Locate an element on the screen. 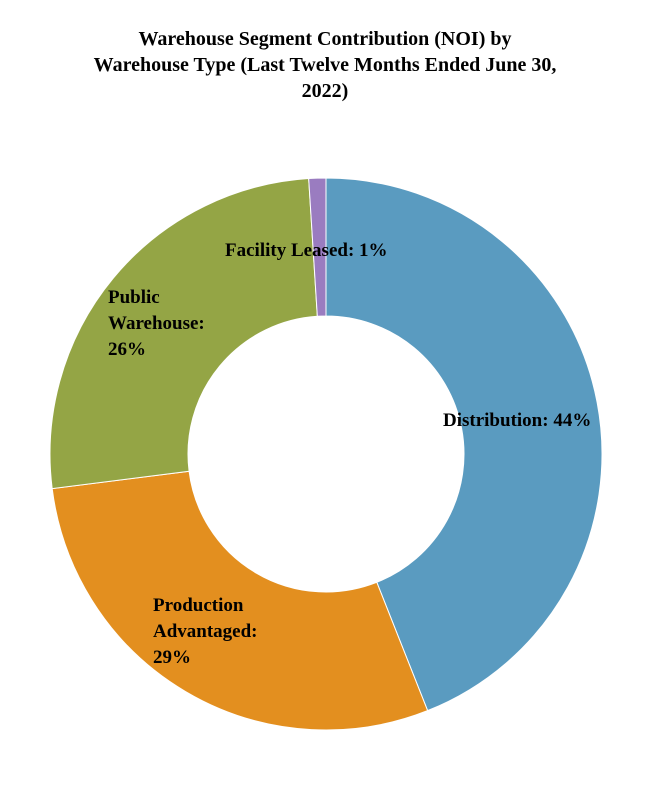 The image size is (650, 800). chart-title-line-1: Warehouse Segment Contribution (NOI) by is located at coordinates (325, 39).